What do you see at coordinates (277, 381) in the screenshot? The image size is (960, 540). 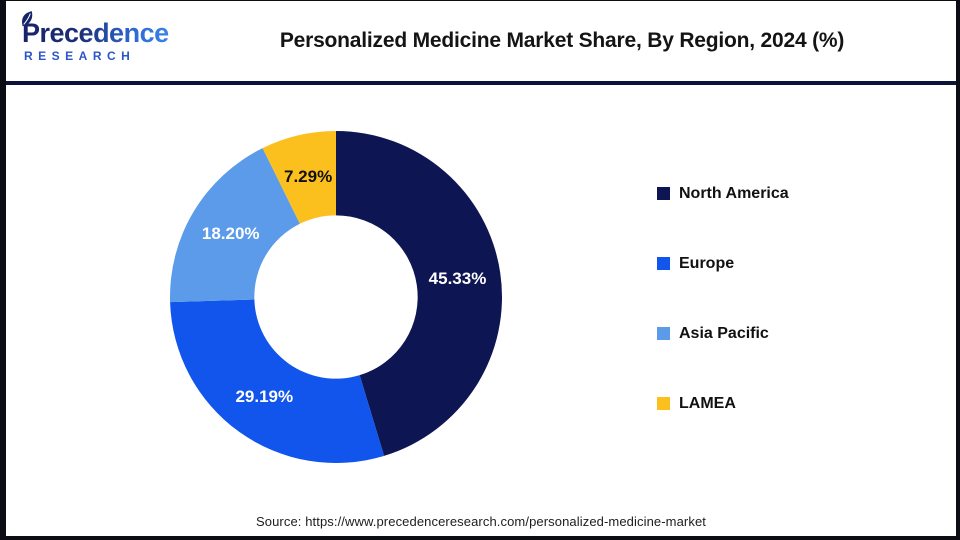 I see `donut-slice-europe` at bounding box center [277, 381].